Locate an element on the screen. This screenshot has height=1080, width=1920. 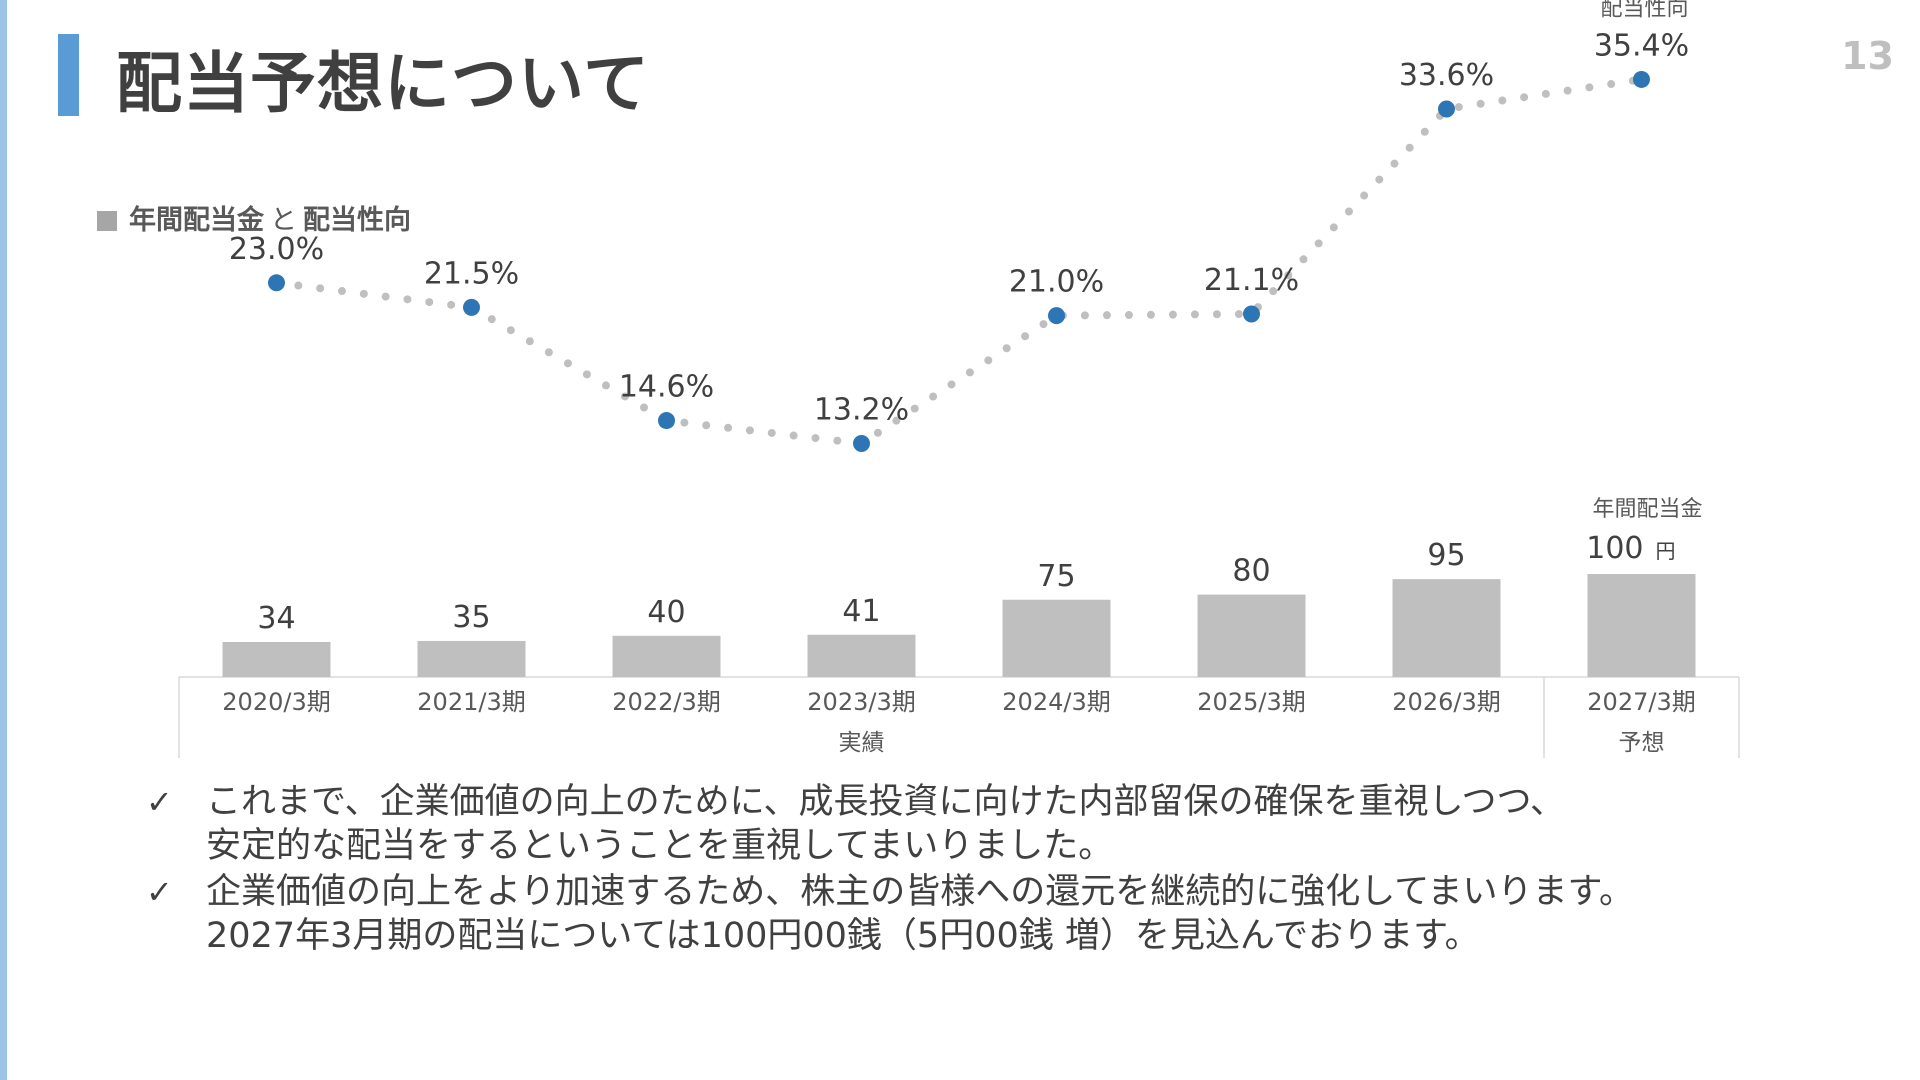
bar-value-label: 100 is located at coordinates (1614, 548).